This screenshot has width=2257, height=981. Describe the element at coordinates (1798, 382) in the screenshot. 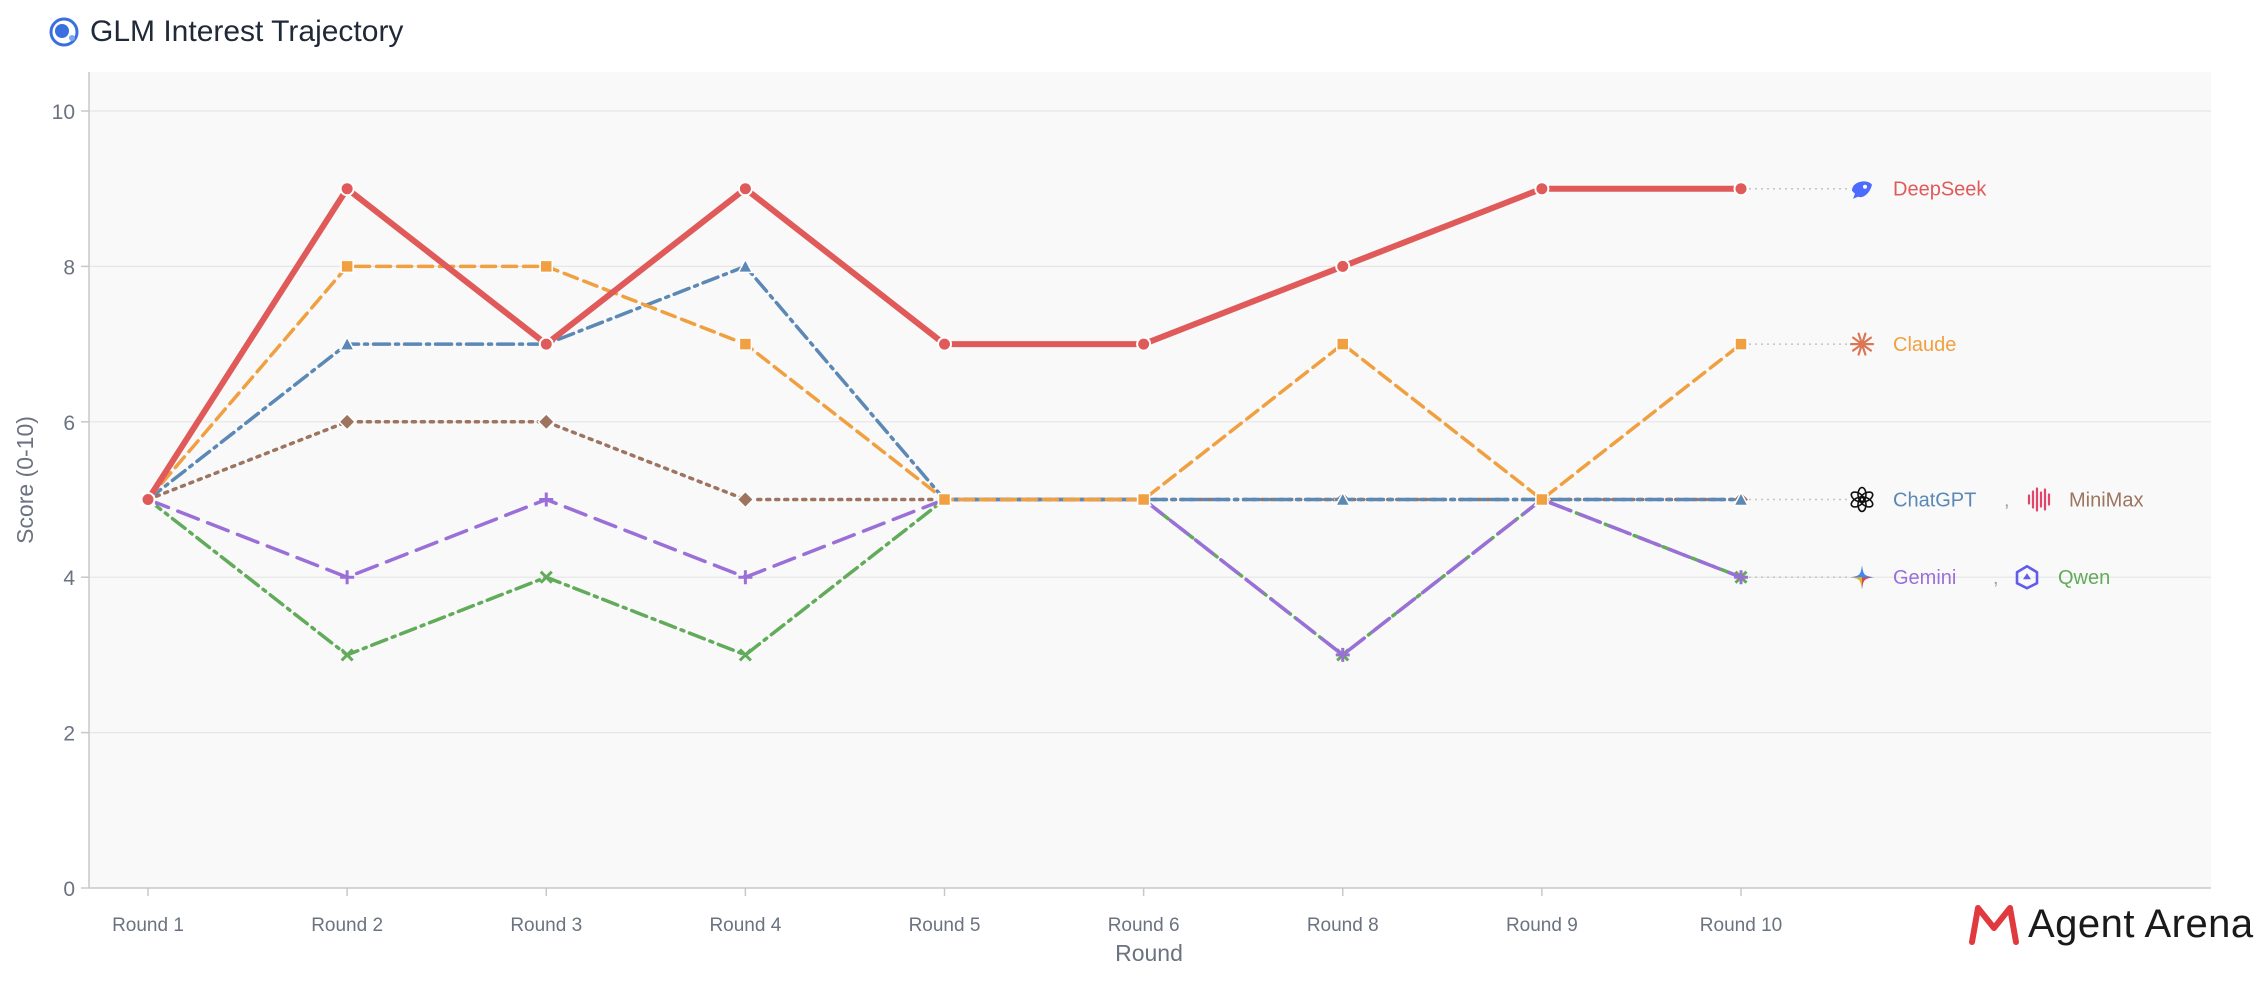

I see `label-connectors` at that location.